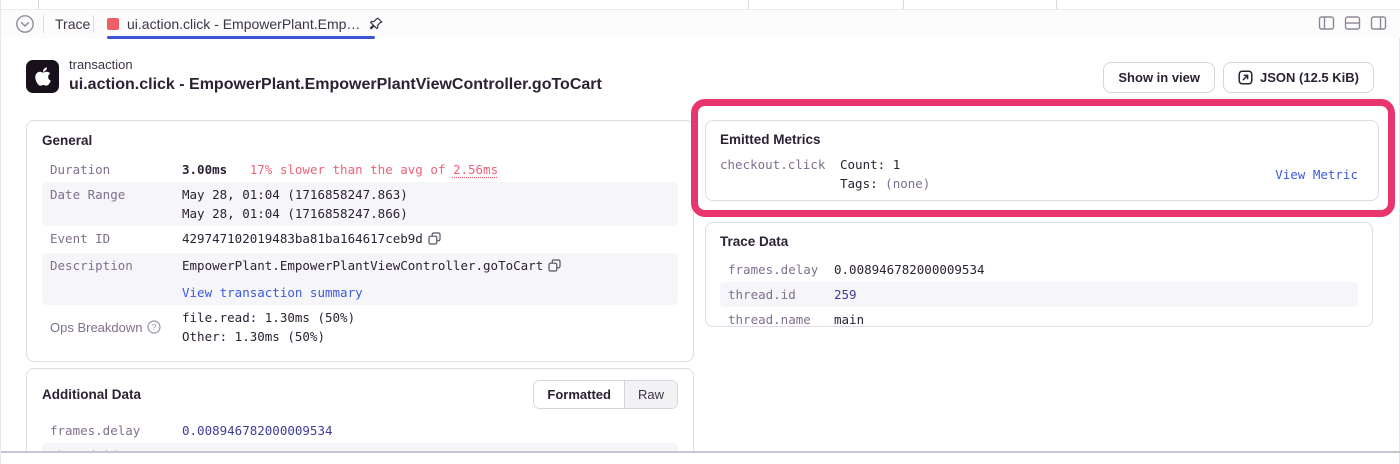  Describe the element at coordinates (88, 194) in the screenshot. I see `date-range-key: Date Range` at that location.